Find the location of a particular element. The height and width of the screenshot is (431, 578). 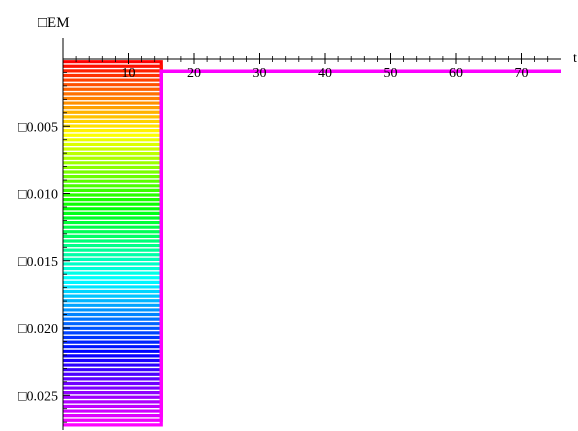

x-tick-label: 70 is located at coordinates (522, 73).